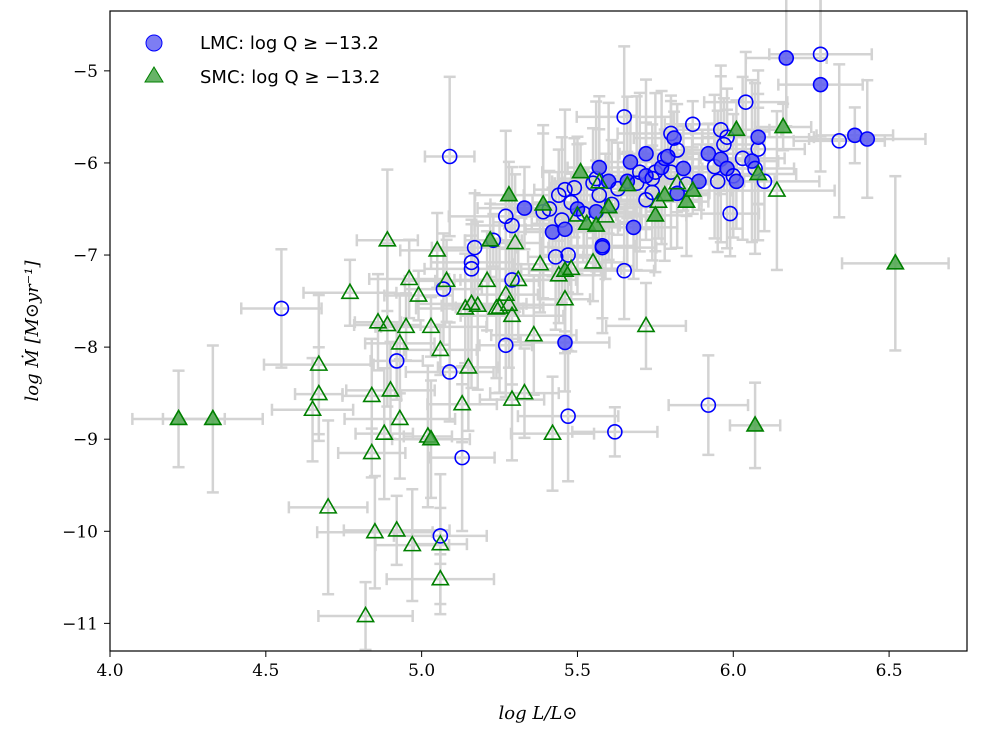 This screenshot has height=736, width=981. What do you see at coordinates (85, 256) in the screenshot?
I see `y-tick-label: −7` at bounding box center [85, 256].